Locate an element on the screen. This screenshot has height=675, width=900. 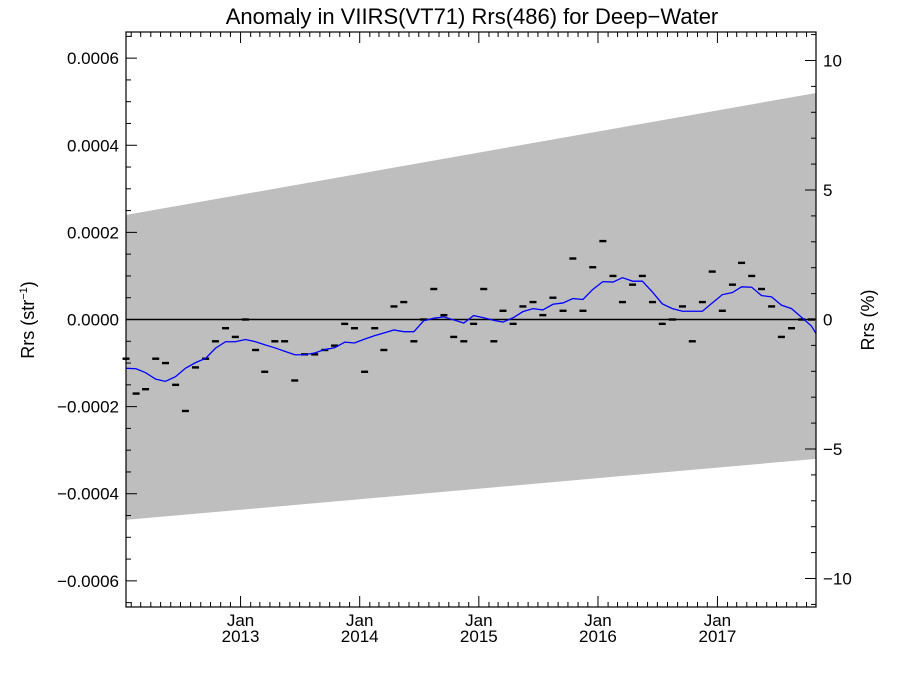
x-tick-year-label: 2016 is located at coordinates (598, 636).